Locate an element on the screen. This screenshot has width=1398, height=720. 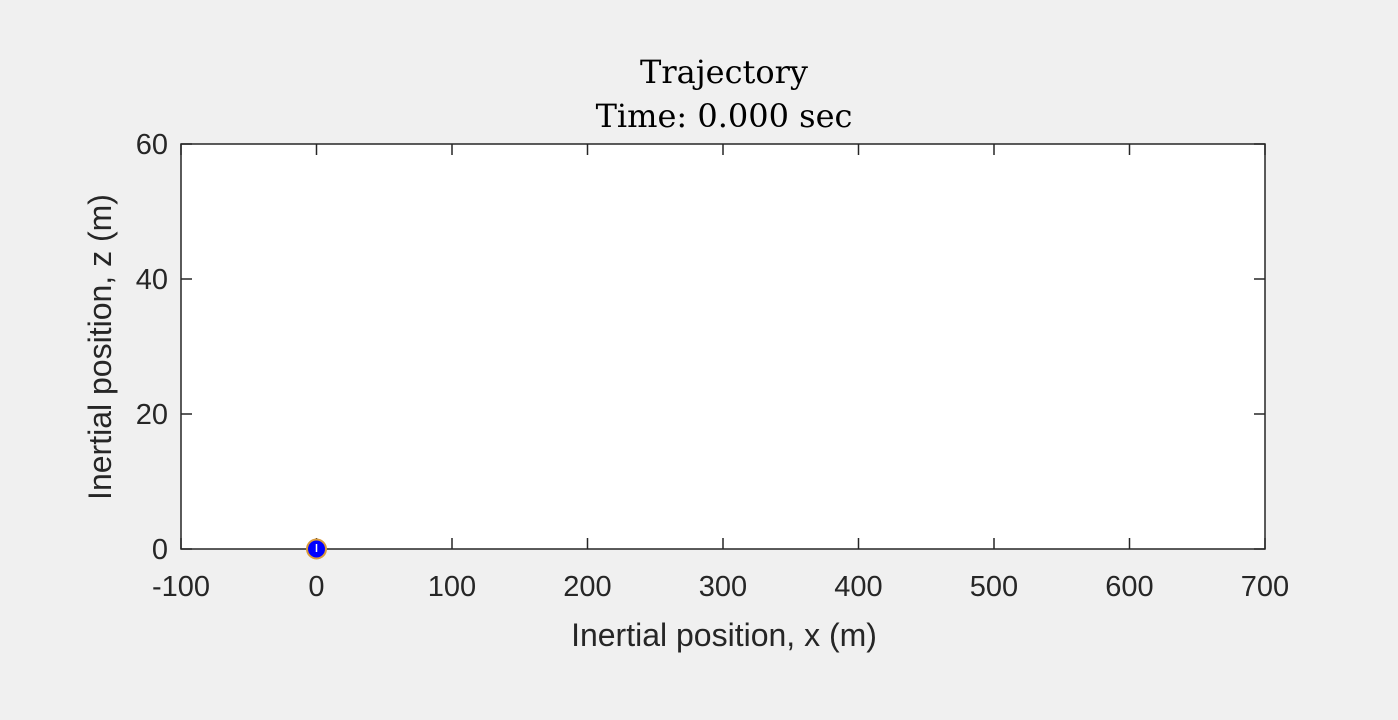
y-axis-label: Inertial position, z (m) is located at coordinates (100, 347).